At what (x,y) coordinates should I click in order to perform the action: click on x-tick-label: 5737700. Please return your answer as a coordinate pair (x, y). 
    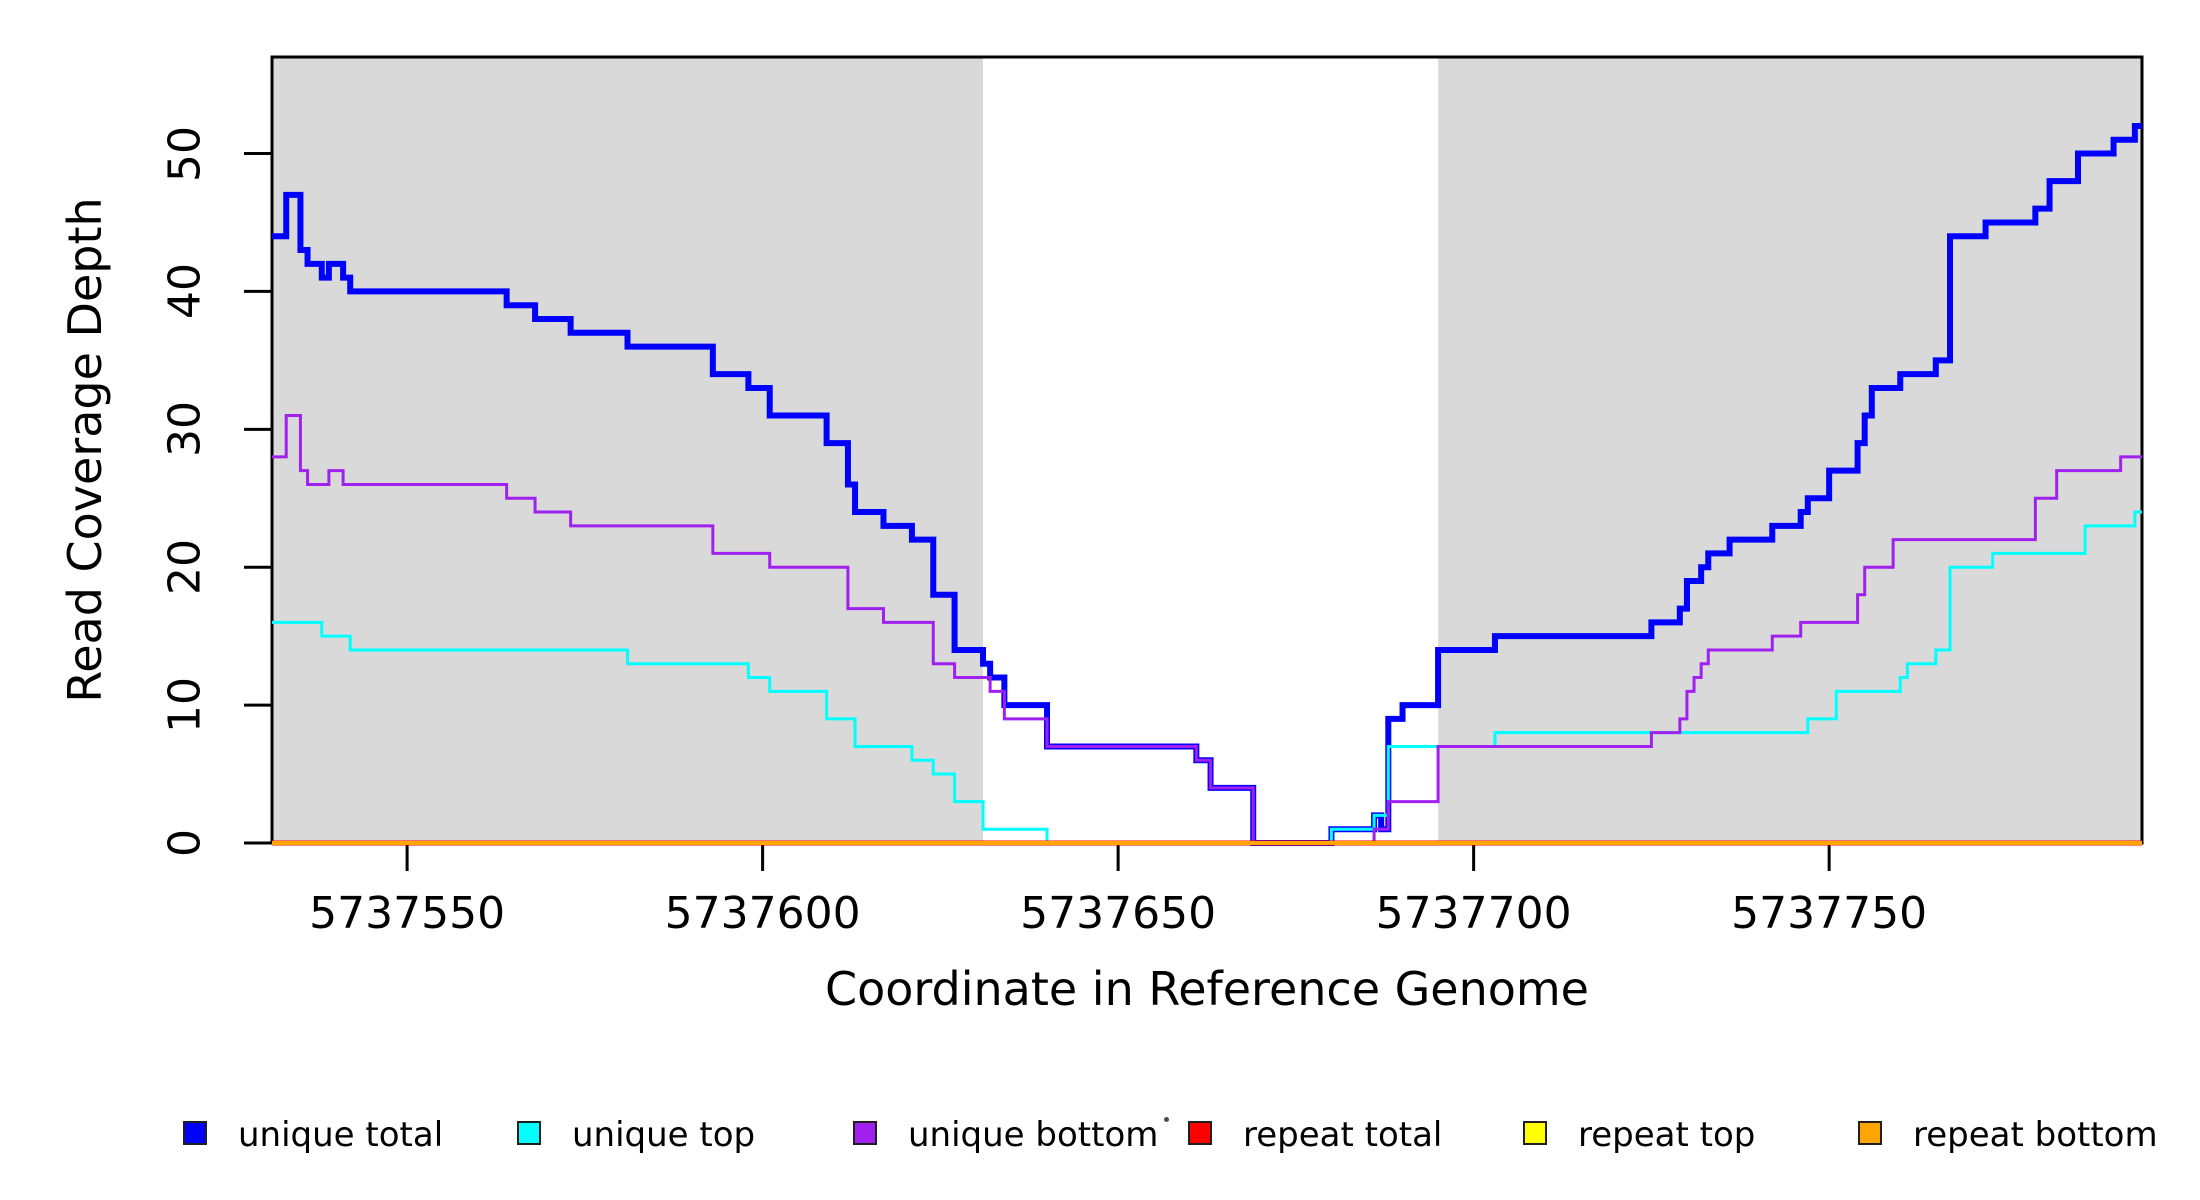
    Looking at the image, I should click on (1473, 913).